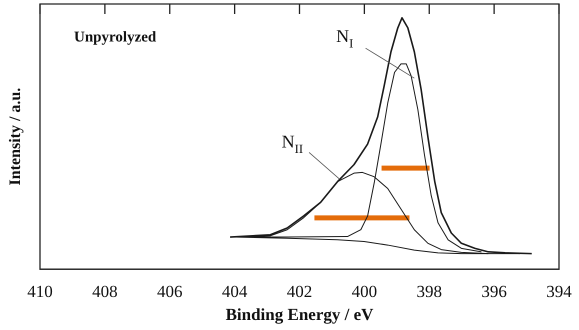 The width and height of the screenshot is (579, 330). I want to click on x-axis-title: Binding Energy / eV, so click(300, 314).